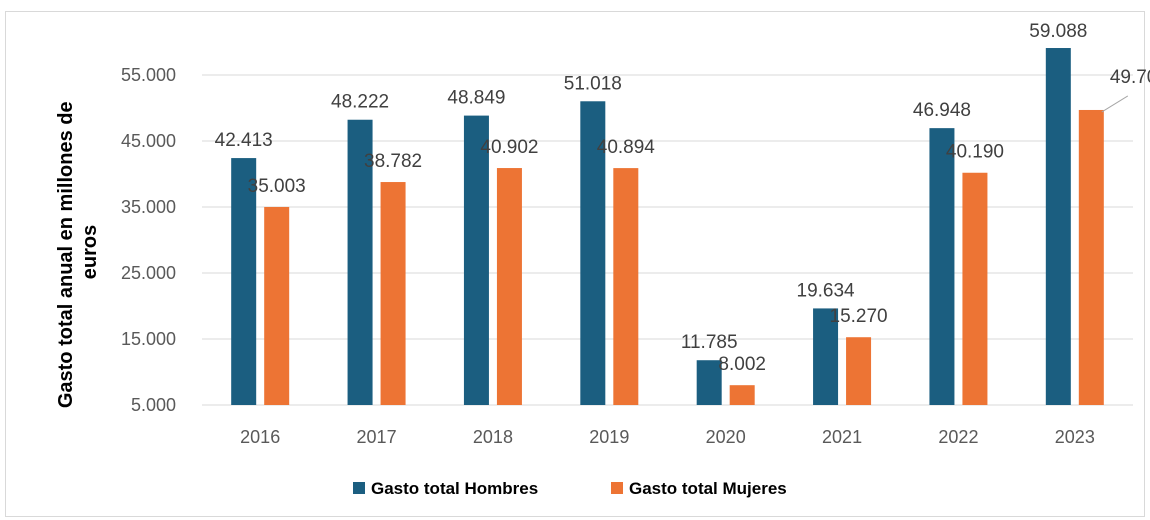 The image size is (1150, 520). What do you see at coordinates (1091, 257) in the screenshot?
I see `bar-mujeres-2023` at bounding box center [1091, 257].